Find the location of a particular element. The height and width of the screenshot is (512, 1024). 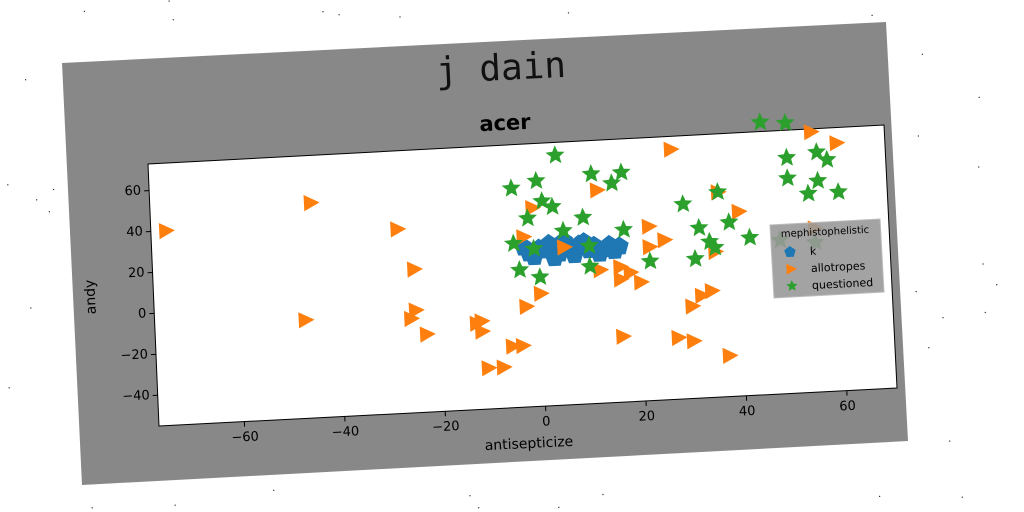

legend-marker-allotropes is located at coordinates (791, 269).